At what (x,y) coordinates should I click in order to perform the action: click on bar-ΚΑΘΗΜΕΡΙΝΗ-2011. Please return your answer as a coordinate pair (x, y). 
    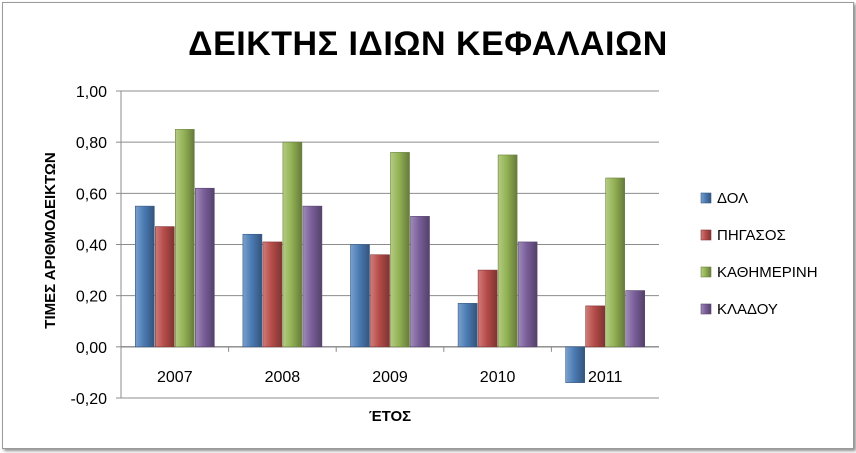
    Looking at the image, I should click on (615, 262).